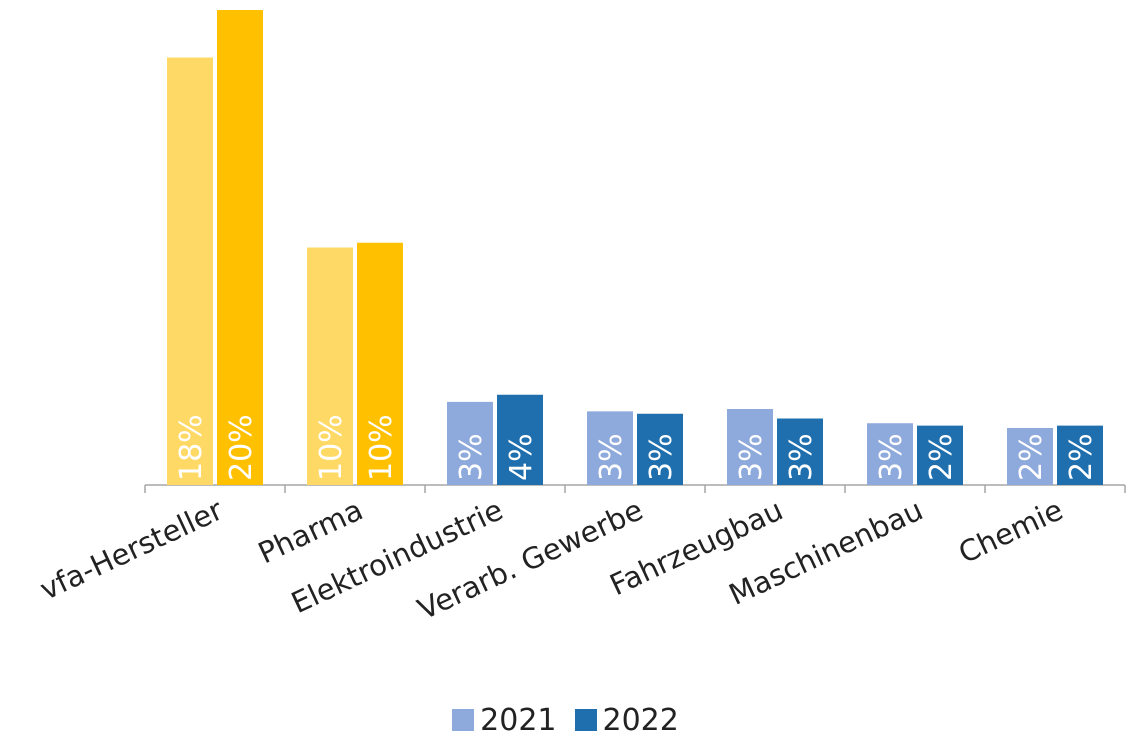  Describe the element at coordinates (191, 447) in the screenshot. I see `data-label: 18%` at that location.